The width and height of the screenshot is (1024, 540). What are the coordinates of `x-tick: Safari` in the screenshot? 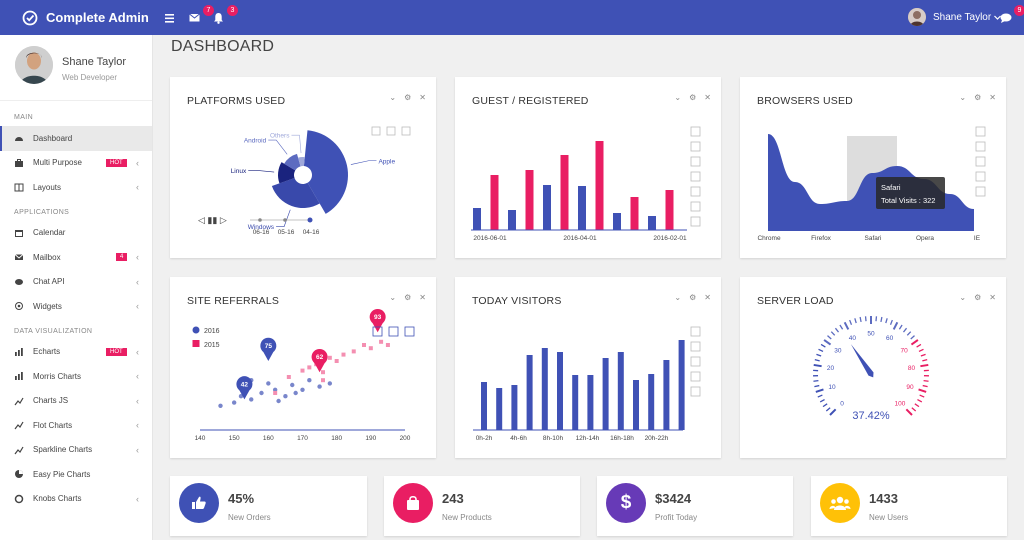 It's located at (873, 238).